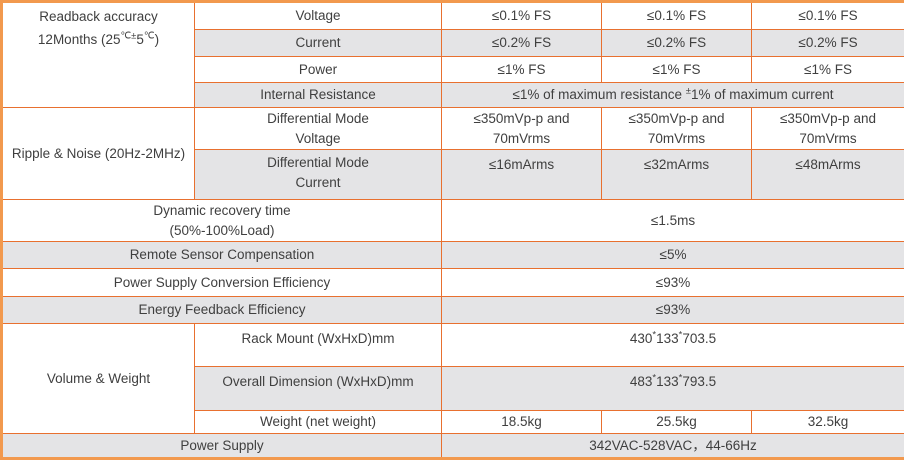 This screenshot has width=904, height=460. What do you see at coordinates (673, 310) in the screenshot?
I see `energy-feedback-efficiency-value: ≤93%` at bounding box center [673, 310].